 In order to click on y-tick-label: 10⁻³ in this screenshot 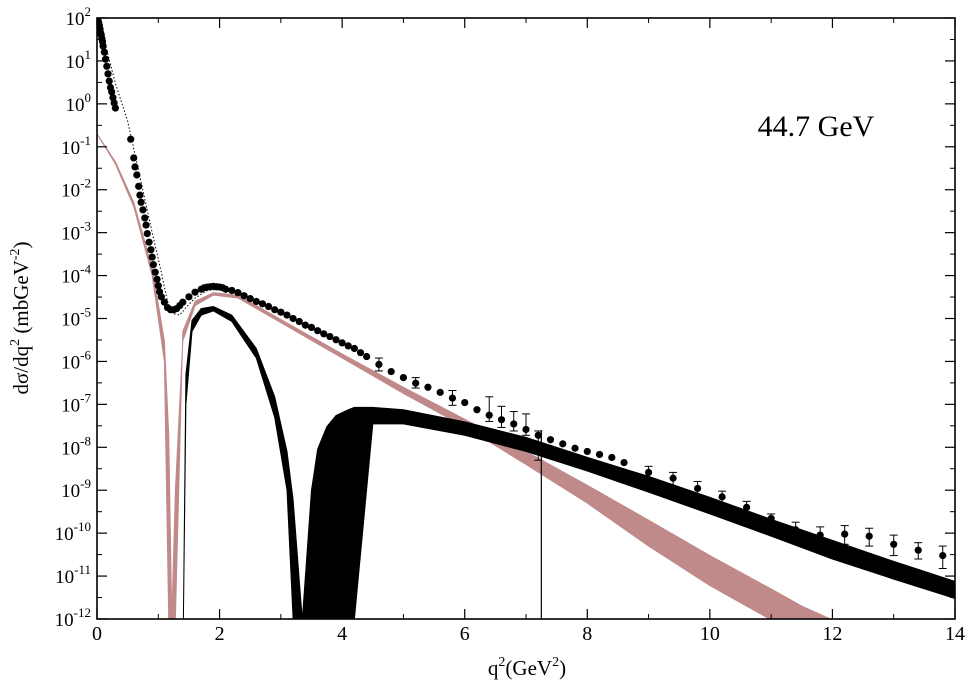, I will do `click(76, 232)`.